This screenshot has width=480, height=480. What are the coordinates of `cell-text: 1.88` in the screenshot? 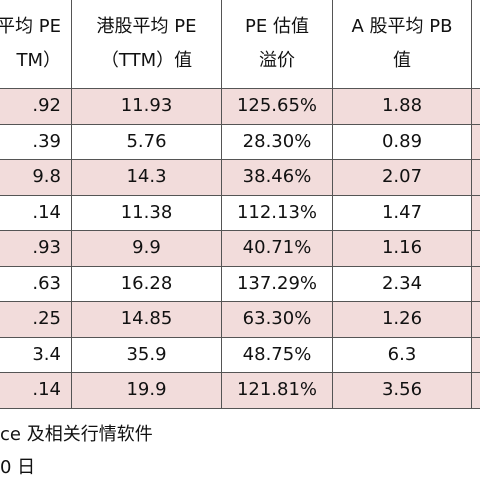 It's located at (402, 106).